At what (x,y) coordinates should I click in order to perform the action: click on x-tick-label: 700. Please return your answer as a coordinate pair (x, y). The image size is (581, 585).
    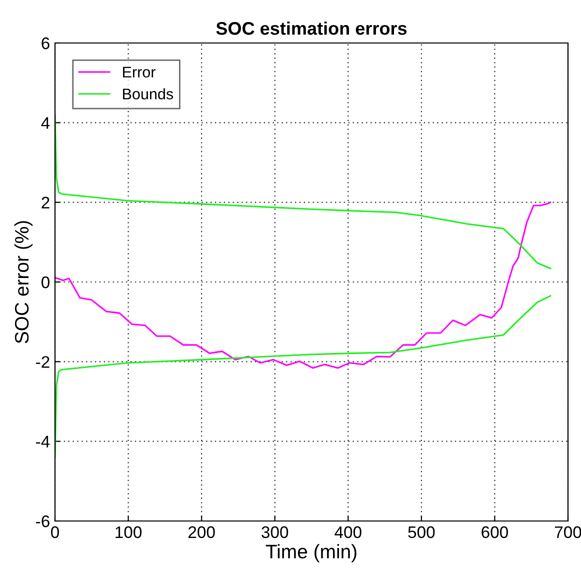
    Looking at the image, I should click on (567, 532).